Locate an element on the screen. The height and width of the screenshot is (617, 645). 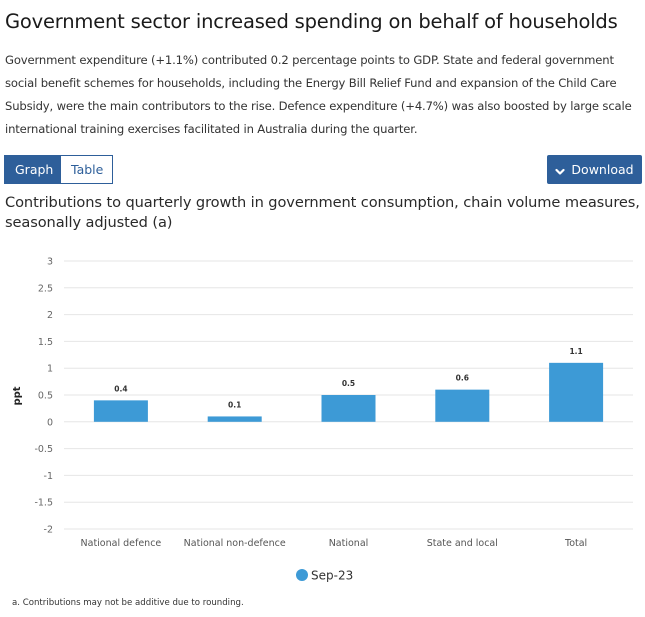
tab-graph: Graph is located at coordinates (33, 169).